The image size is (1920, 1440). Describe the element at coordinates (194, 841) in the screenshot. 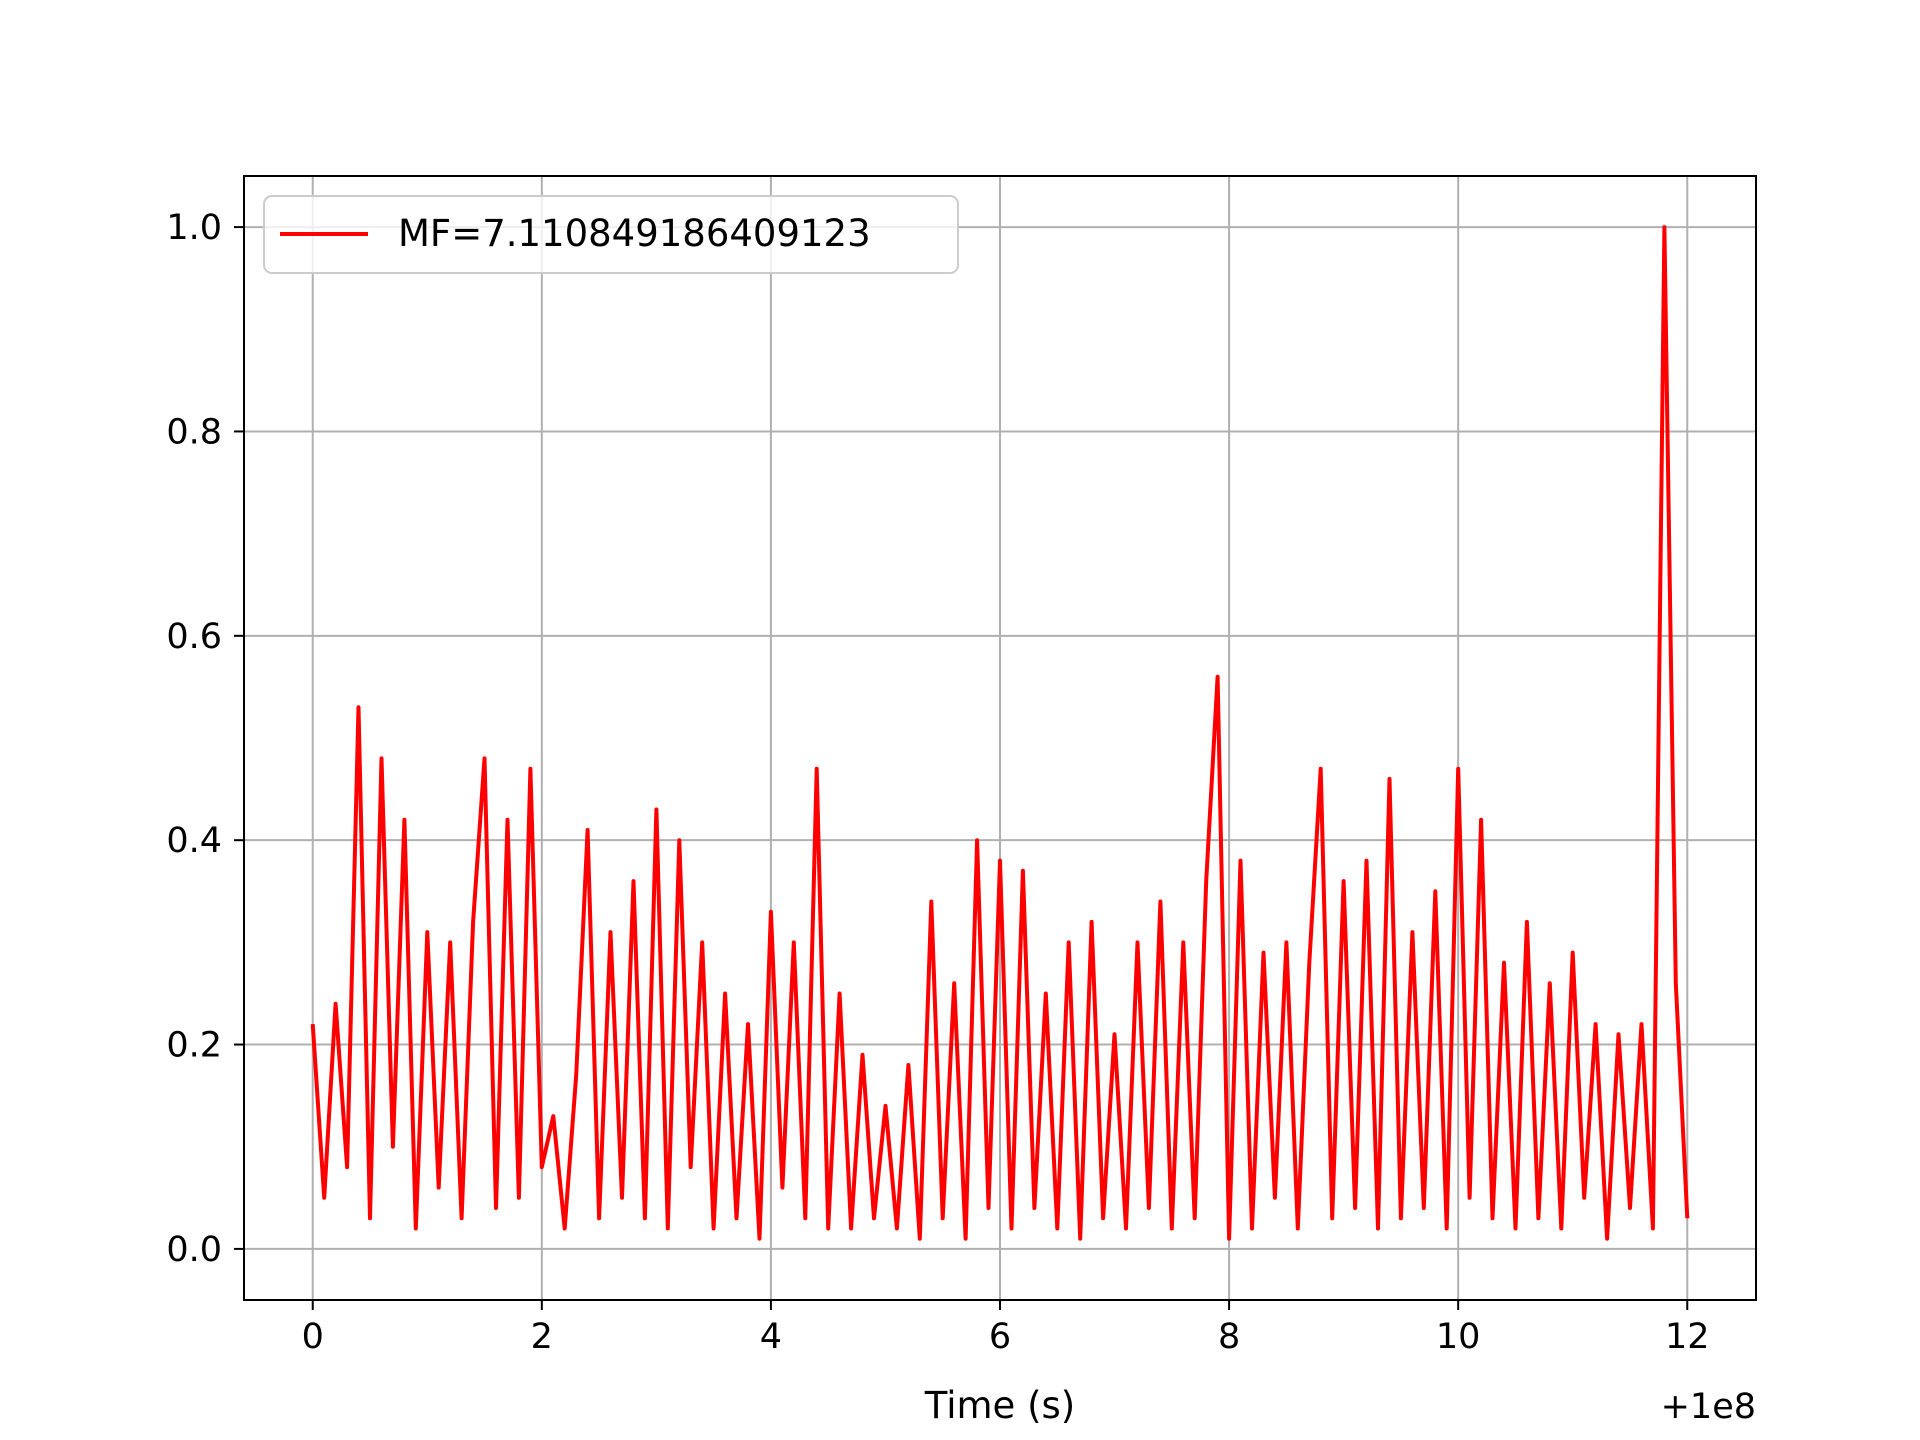

I see `y-tick-label: 0.4` at that location.